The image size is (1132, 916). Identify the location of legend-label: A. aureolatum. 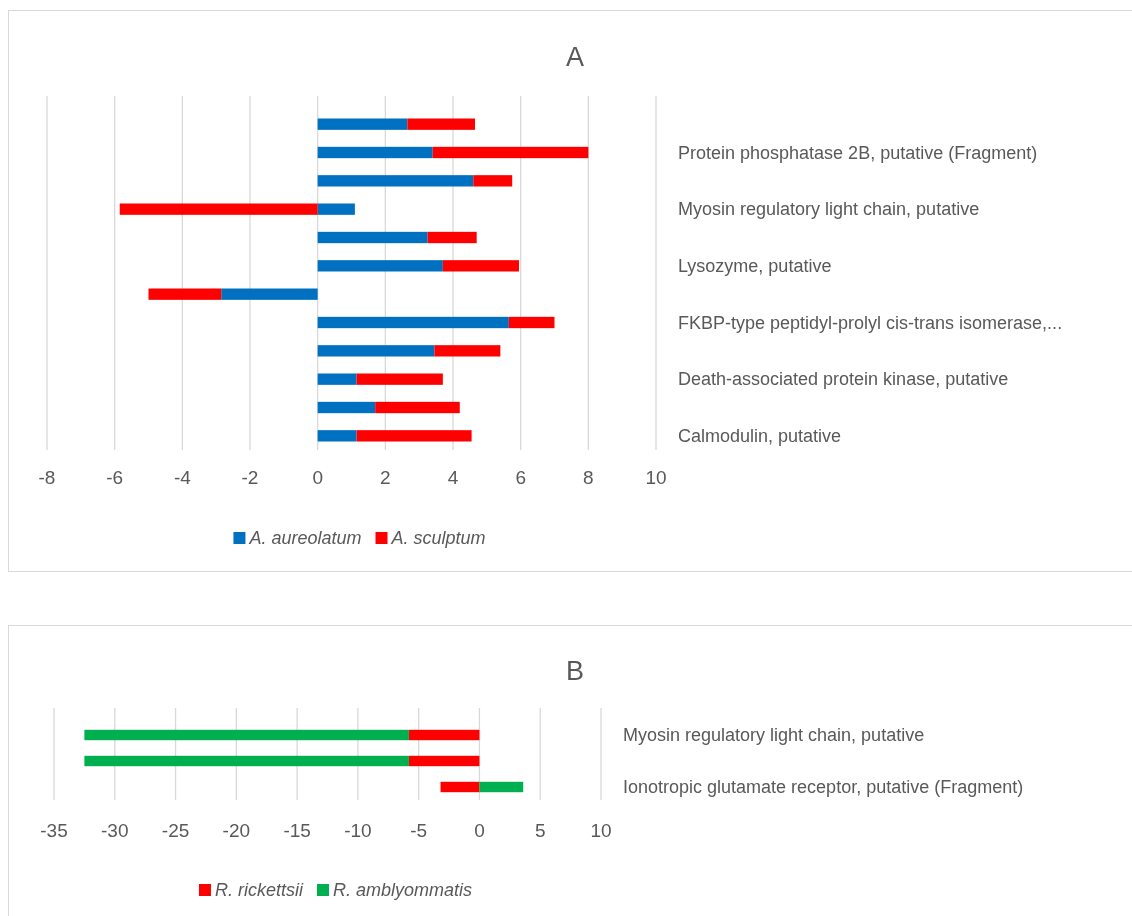
(305, 538).